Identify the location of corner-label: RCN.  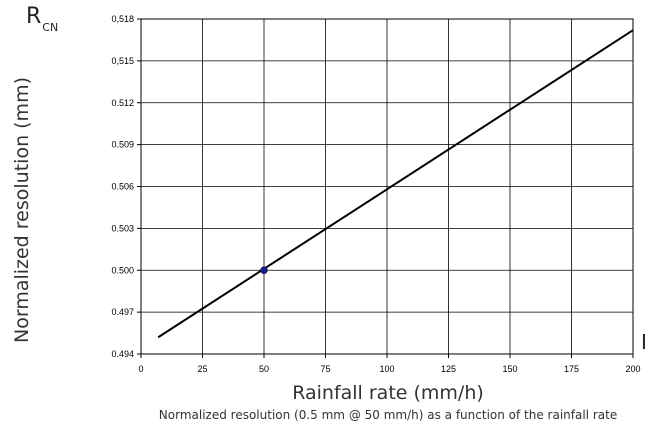
(42, 19).